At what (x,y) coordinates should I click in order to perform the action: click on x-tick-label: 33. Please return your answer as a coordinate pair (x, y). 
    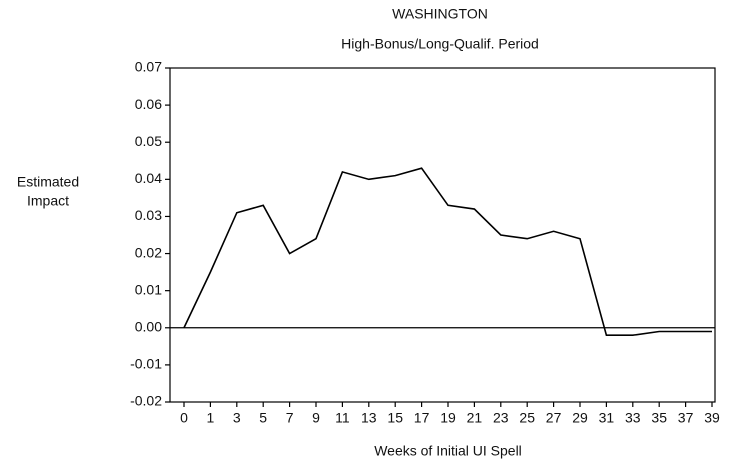
    Looking at the image, I should click on (633, 418).